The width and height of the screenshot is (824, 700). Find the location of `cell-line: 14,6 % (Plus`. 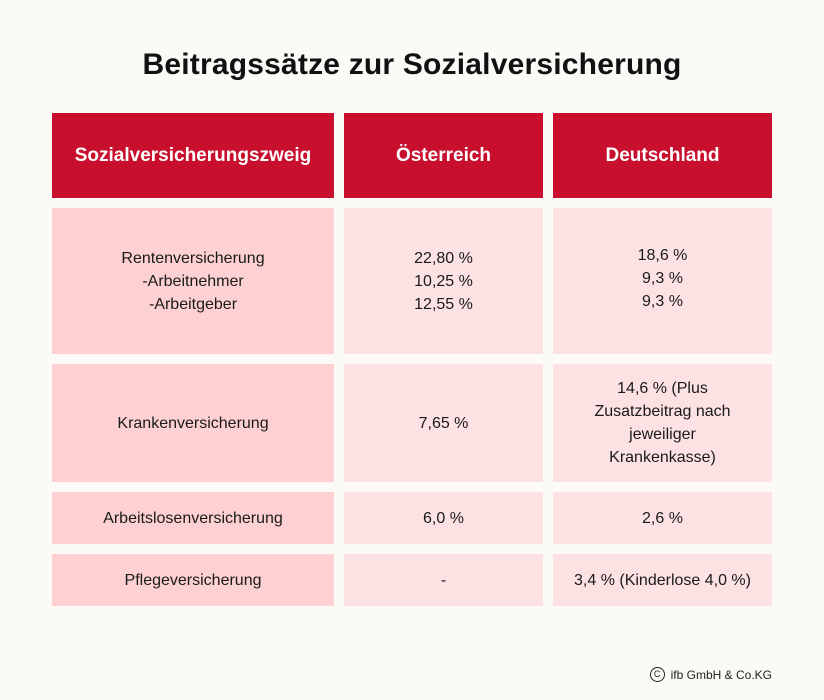

cell-line: 14,6 % (Plus is located at coordinates (662, 388).